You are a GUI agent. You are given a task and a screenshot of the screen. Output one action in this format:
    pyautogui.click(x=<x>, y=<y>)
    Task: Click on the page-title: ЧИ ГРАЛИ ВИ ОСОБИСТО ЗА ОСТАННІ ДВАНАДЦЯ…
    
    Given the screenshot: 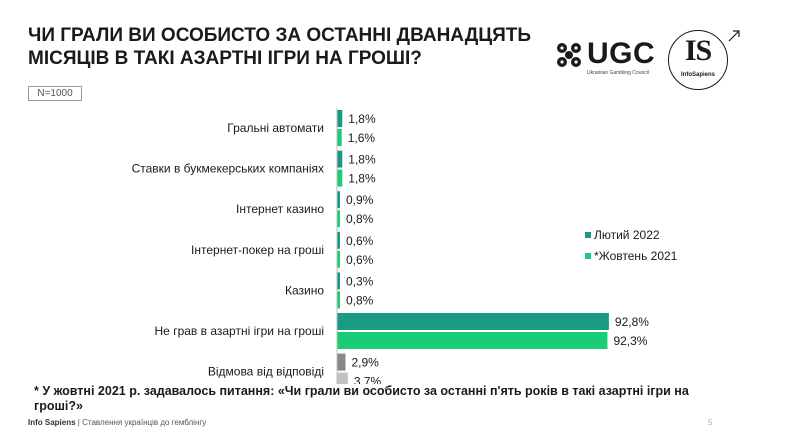 What is the action you would take?
    pyautogui.click(x=288, y=47)
    